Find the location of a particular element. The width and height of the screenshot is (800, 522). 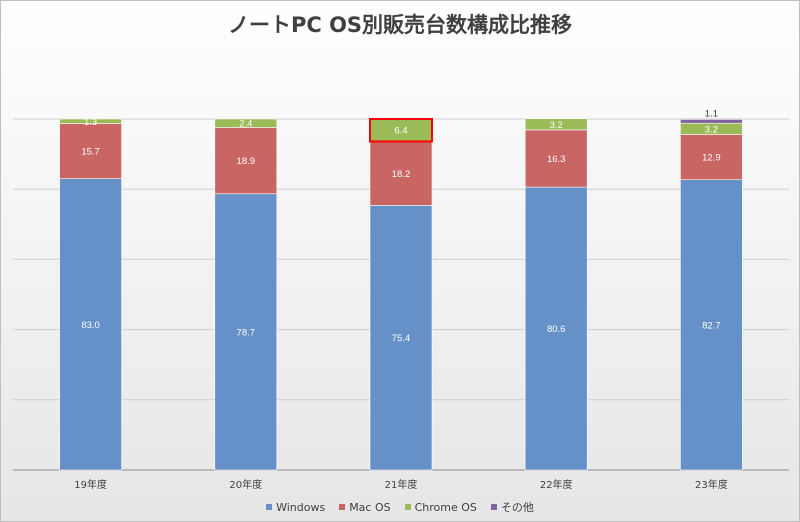

x-tick-label: 19年度 is located at coordinates (90, 484).